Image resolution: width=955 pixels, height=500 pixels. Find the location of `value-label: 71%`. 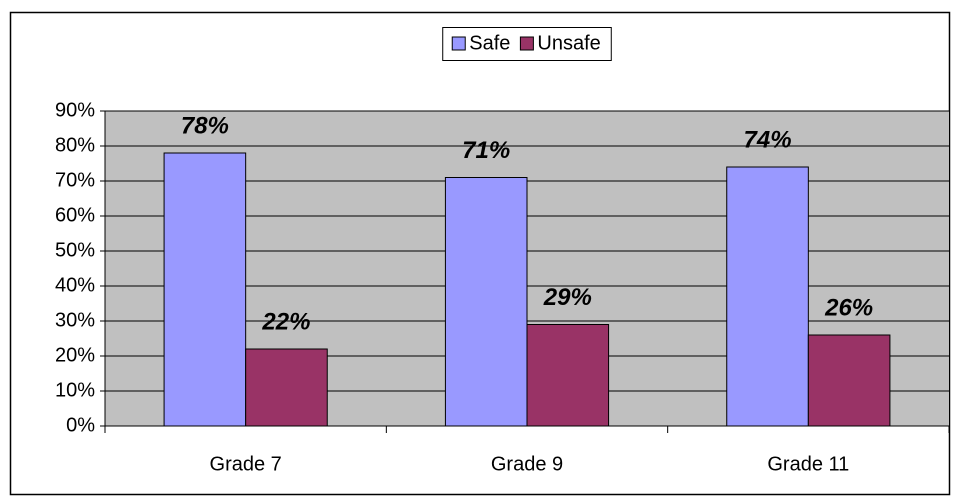

value-label: 71% is located at coordinates (486, 150).